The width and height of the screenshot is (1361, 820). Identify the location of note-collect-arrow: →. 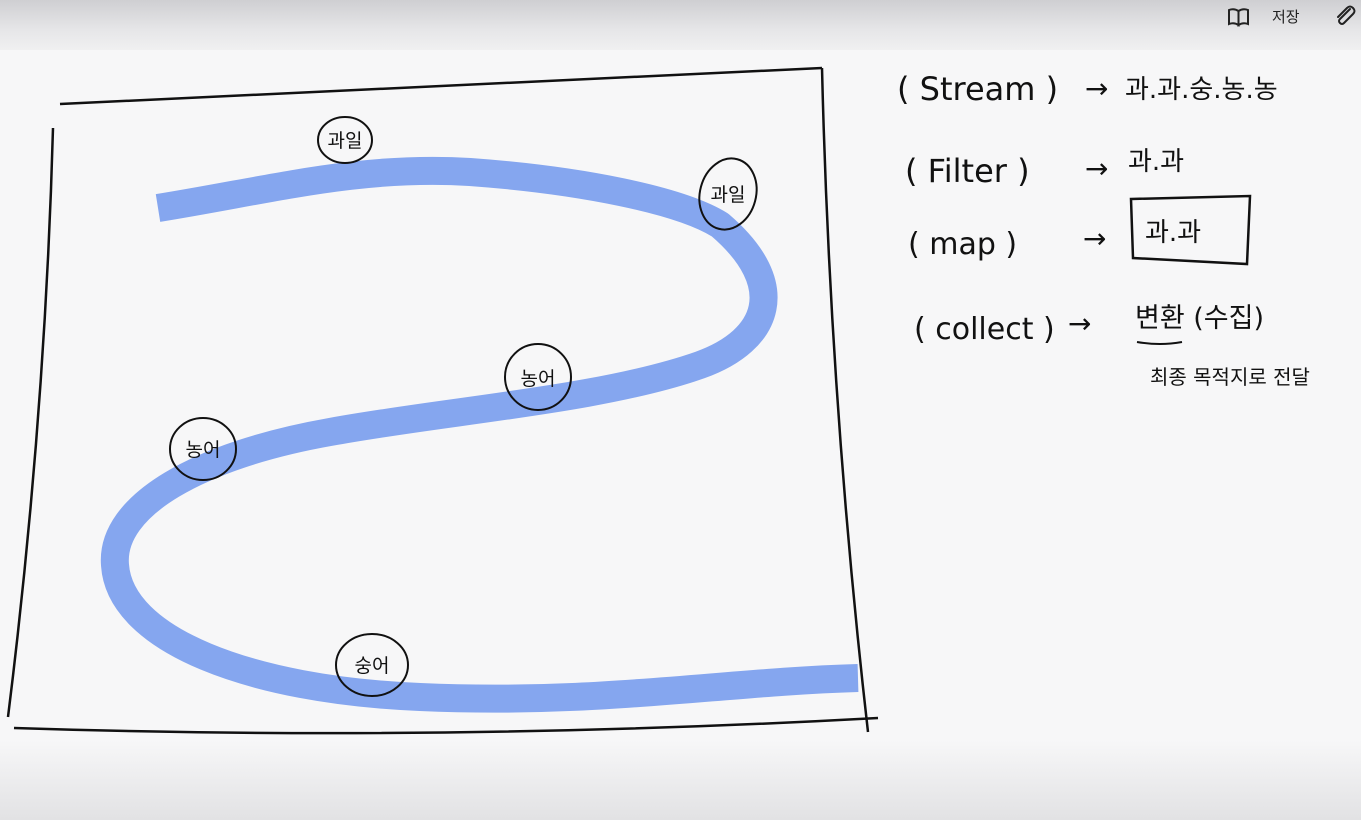
(1079, 323).